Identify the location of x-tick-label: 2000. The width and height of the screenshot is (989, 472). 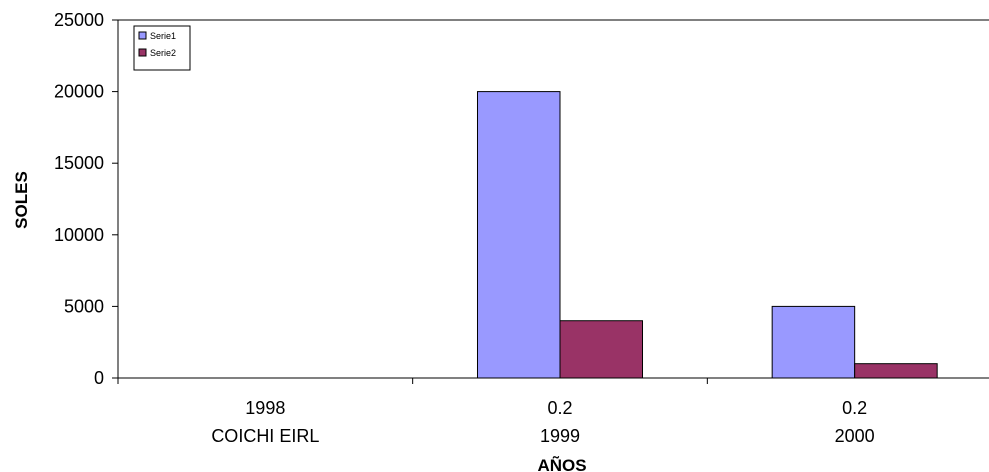
(855, 436).